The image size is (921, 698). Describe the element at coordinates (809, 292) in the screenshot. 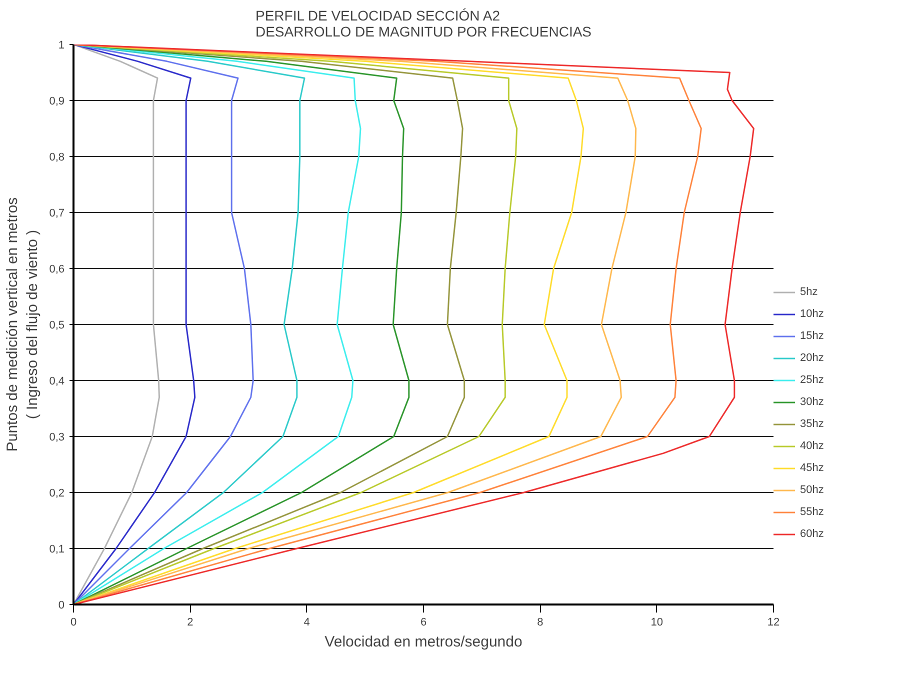

I see `legend-label: 5hz` at that location.